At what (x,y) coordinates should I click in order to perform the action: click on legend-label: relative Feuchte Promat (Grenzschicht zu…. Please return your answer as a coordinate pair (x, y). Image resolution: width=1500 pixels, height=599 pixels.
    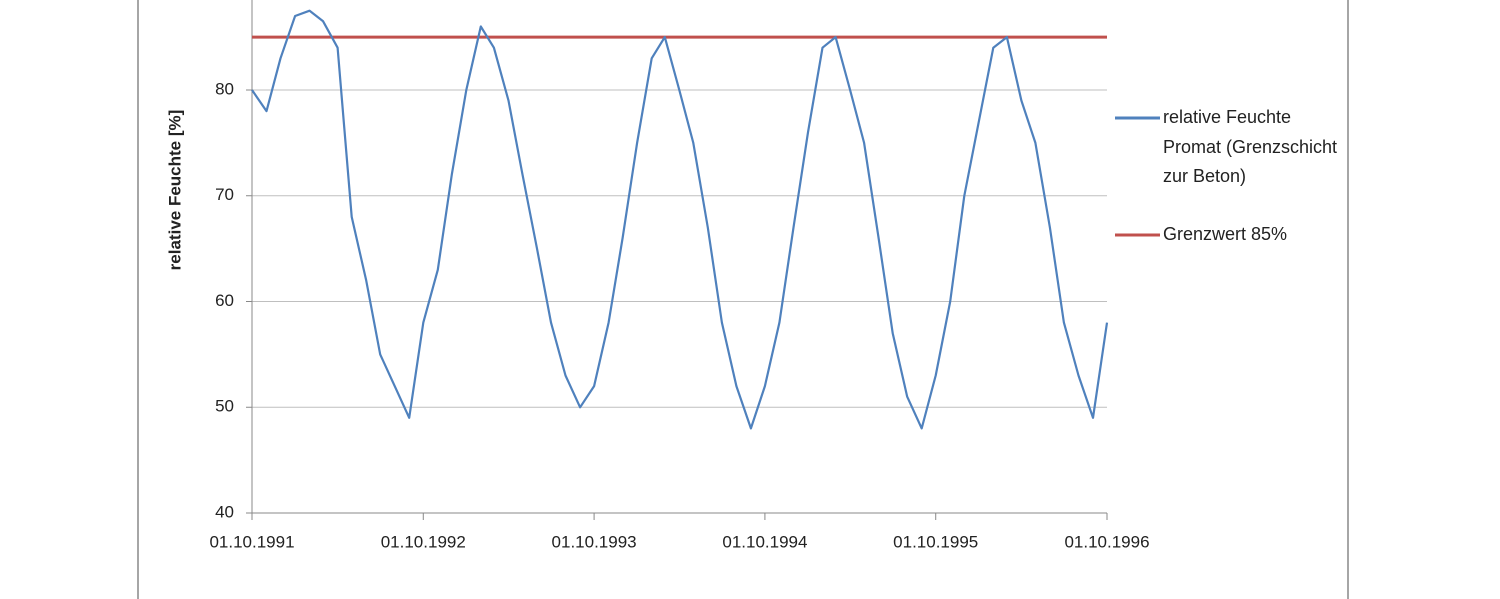
    Looking at the image, I should click on (1250, 146).